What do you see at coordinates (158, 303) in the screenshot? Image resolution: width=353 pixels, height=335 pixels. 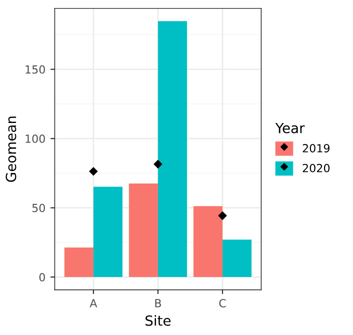 I see `x-tick-label: B` at bounding box center [158, 303].